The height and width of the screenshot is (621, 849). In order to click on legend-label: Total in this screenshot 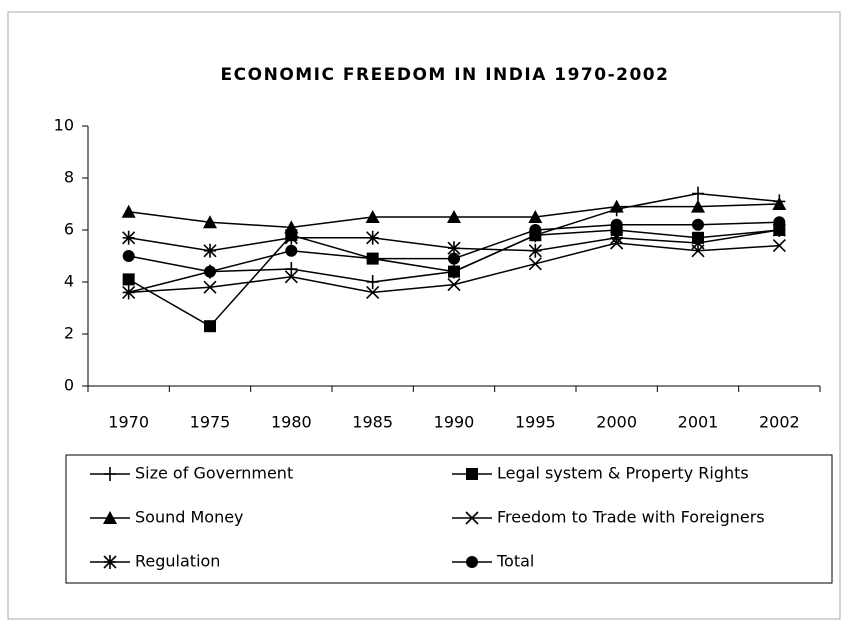, I will do `click(515, 561)`.